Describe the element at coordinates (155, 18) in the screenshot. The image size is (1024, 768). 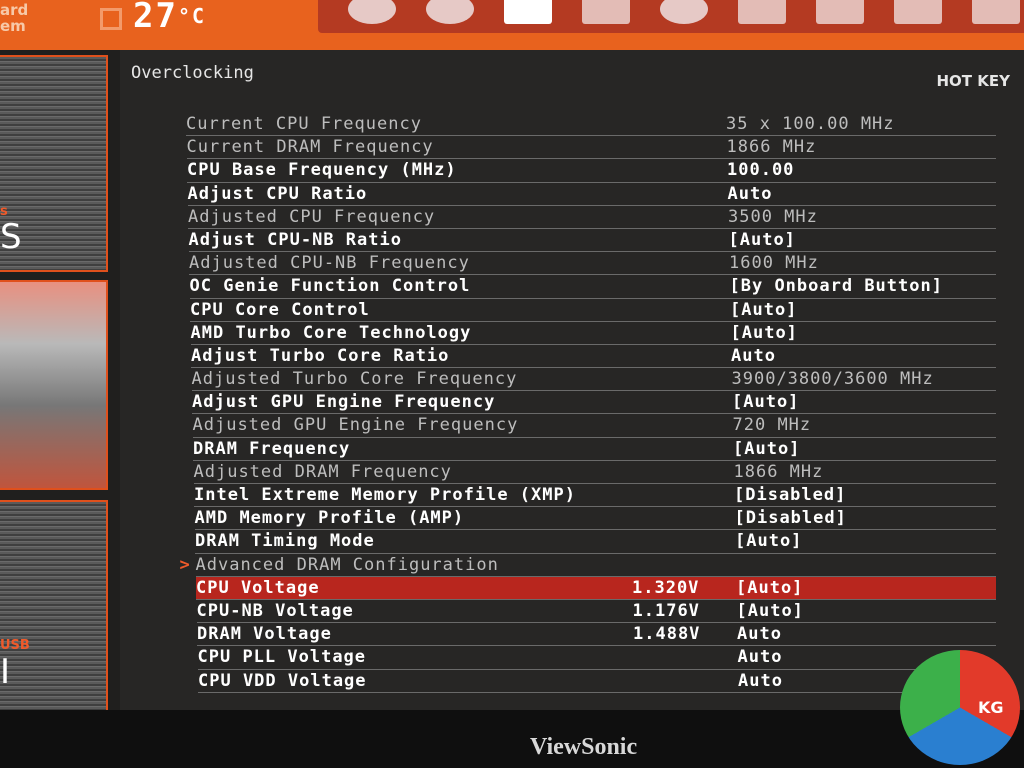
I see `temperature-value: 27` at that location.